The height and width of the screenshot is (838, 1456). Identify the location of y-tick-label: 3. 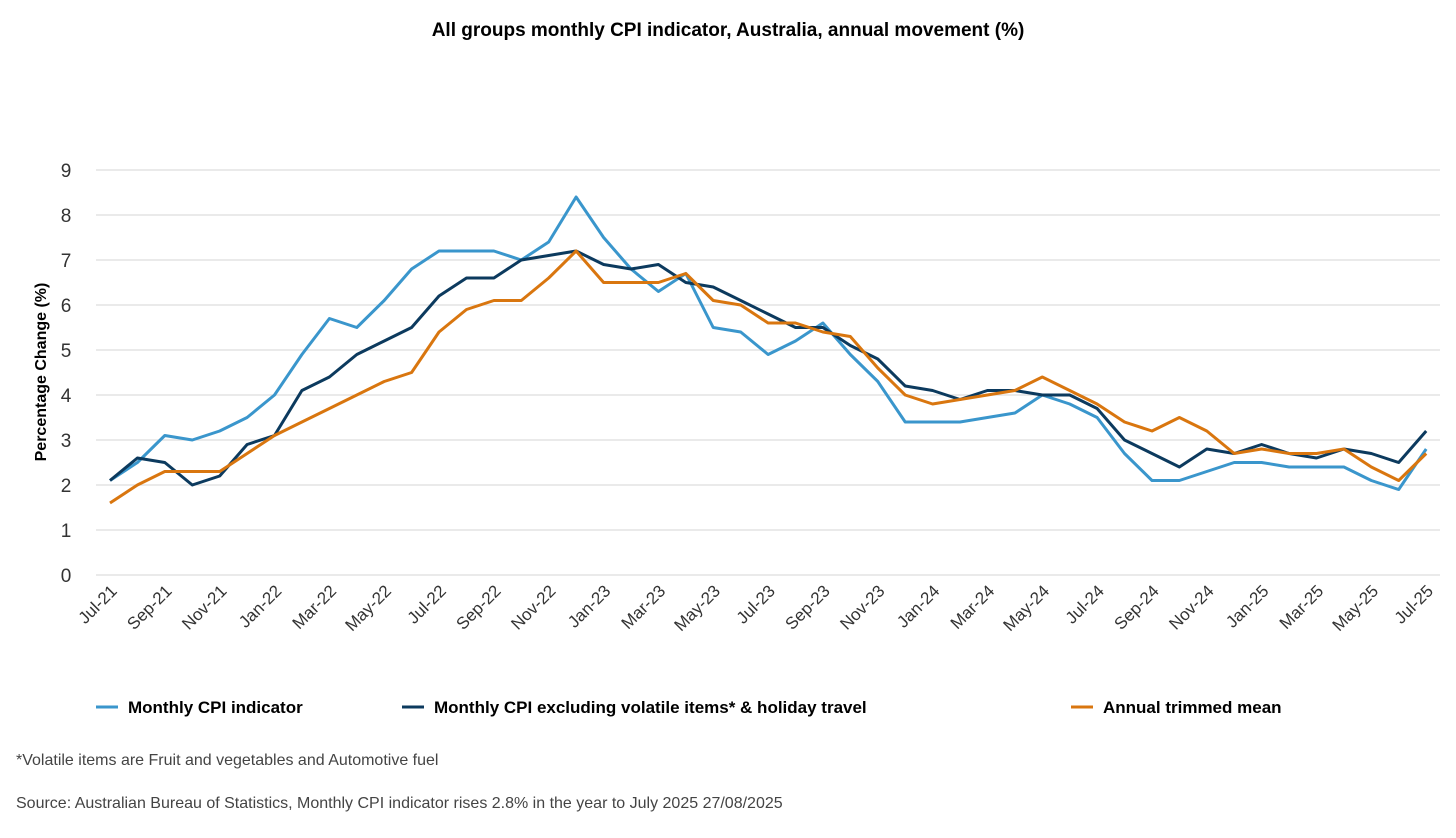
(66, 441).